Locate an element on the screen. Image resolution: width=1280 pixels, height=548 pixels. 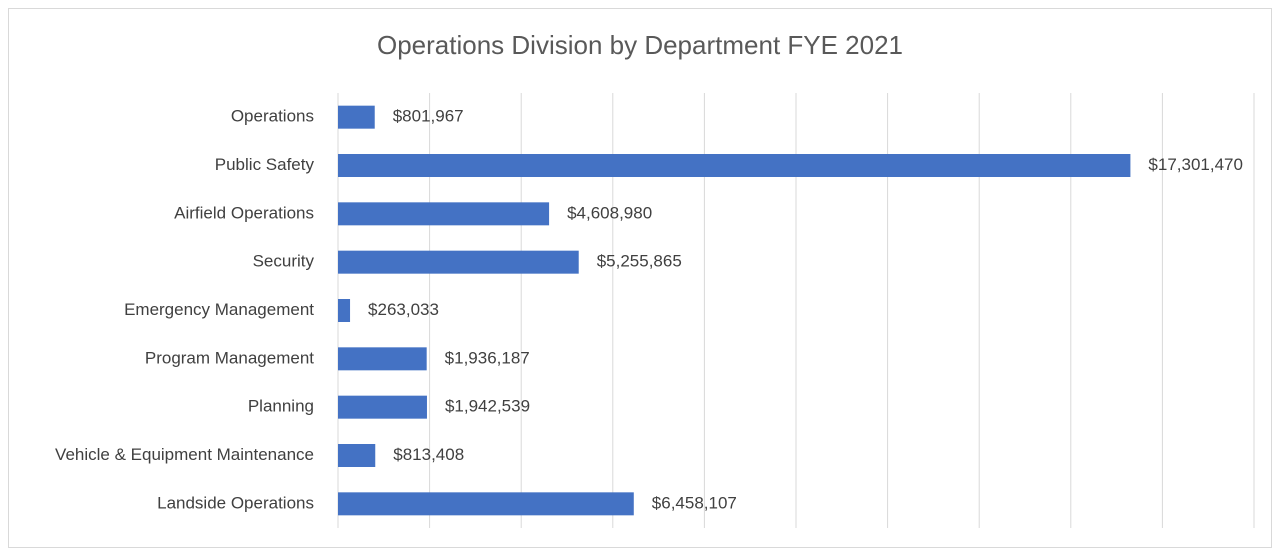
y-tick-label: Public Safety is located at coordinates (265, 164).